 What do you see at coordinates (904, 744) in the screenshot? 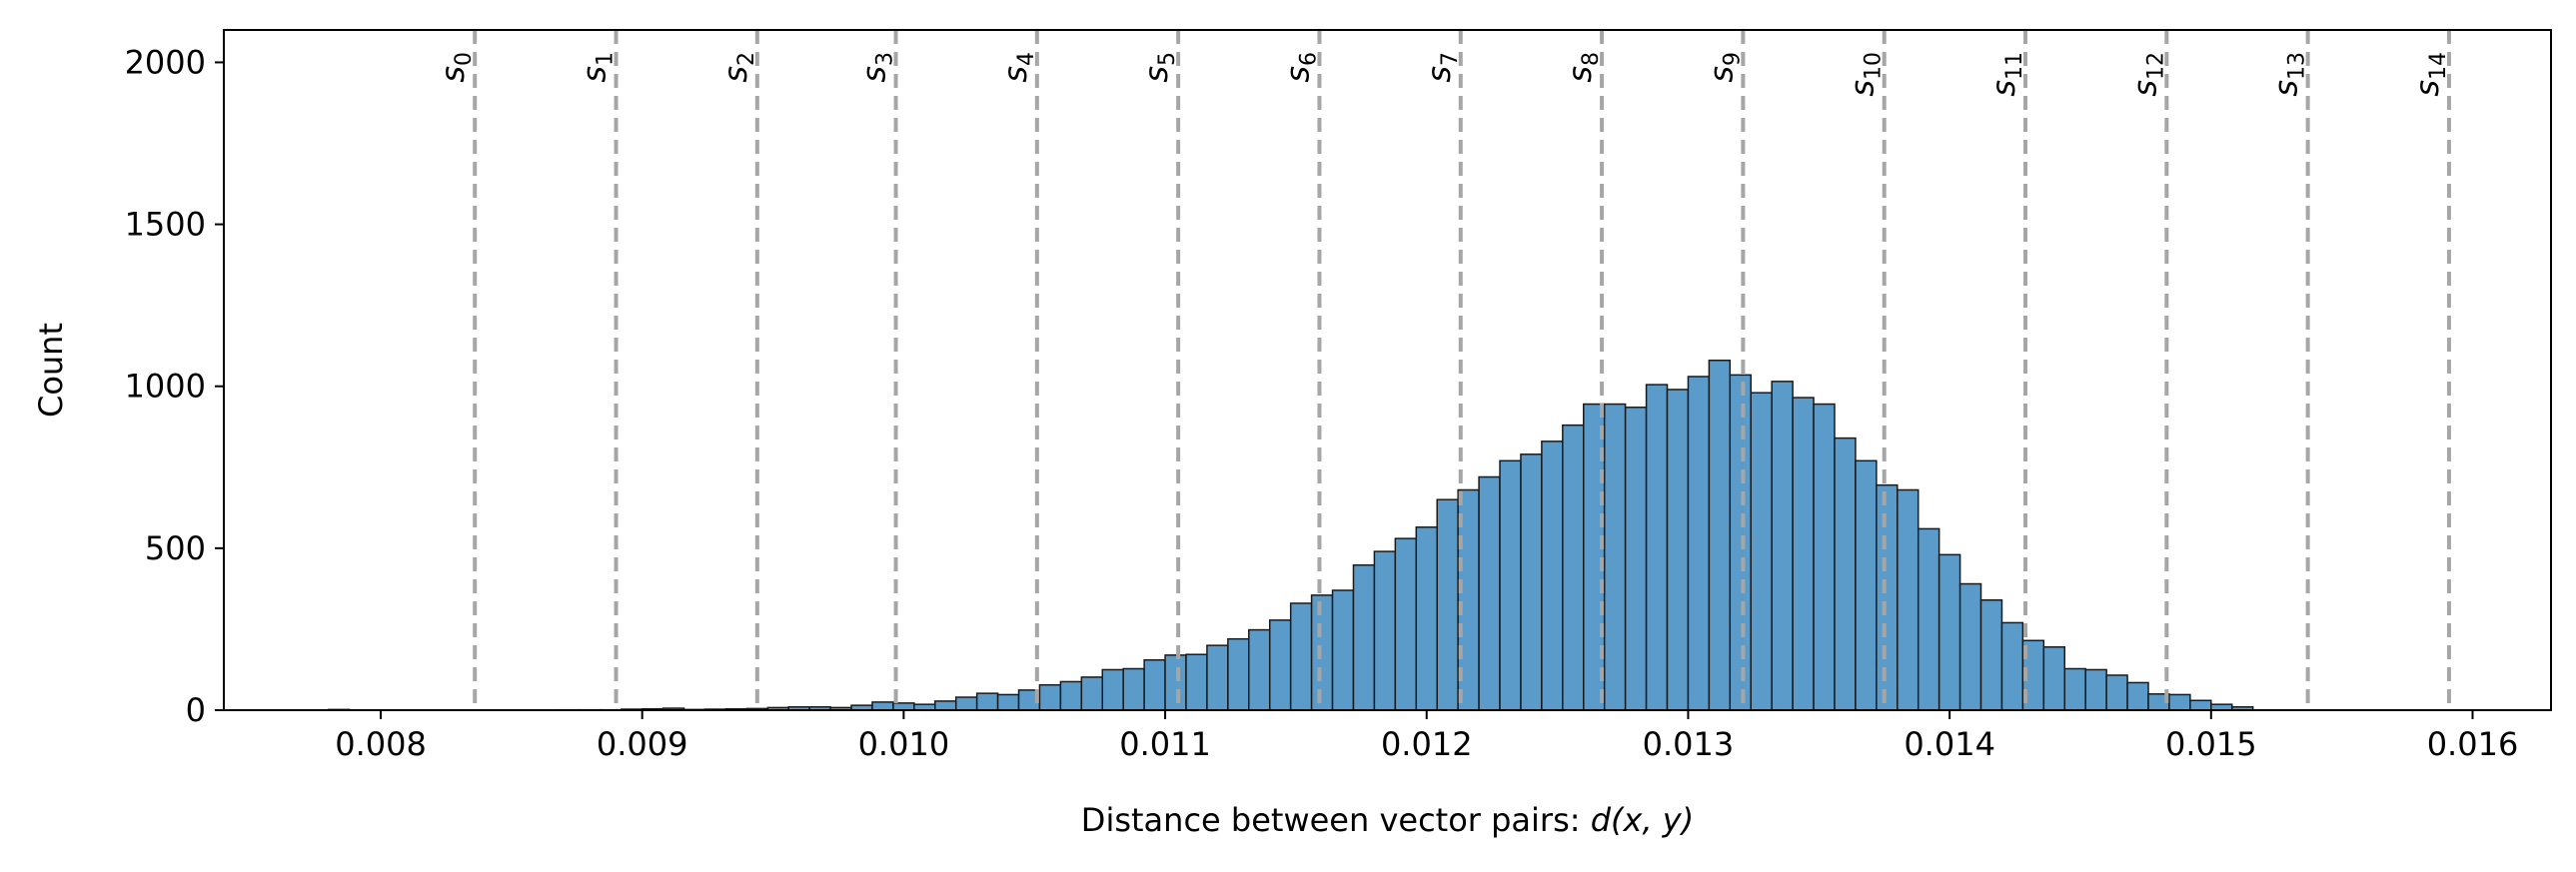
I see `x-tick-label: 0.010` at bounding box center [904, 744].